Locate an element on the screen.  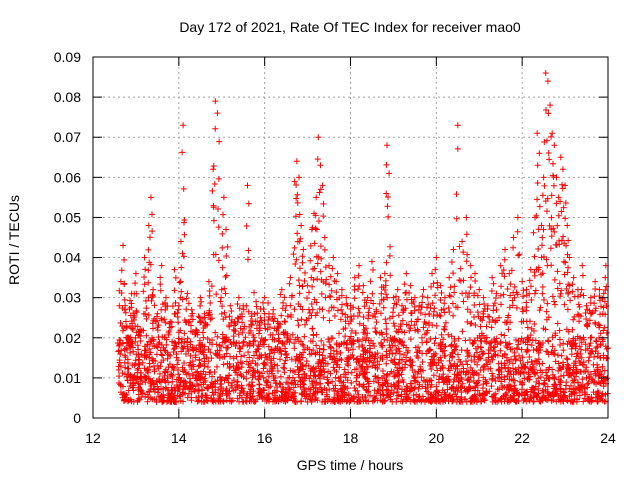
x-tick-label: 24 is located at coordinates (608, 438).